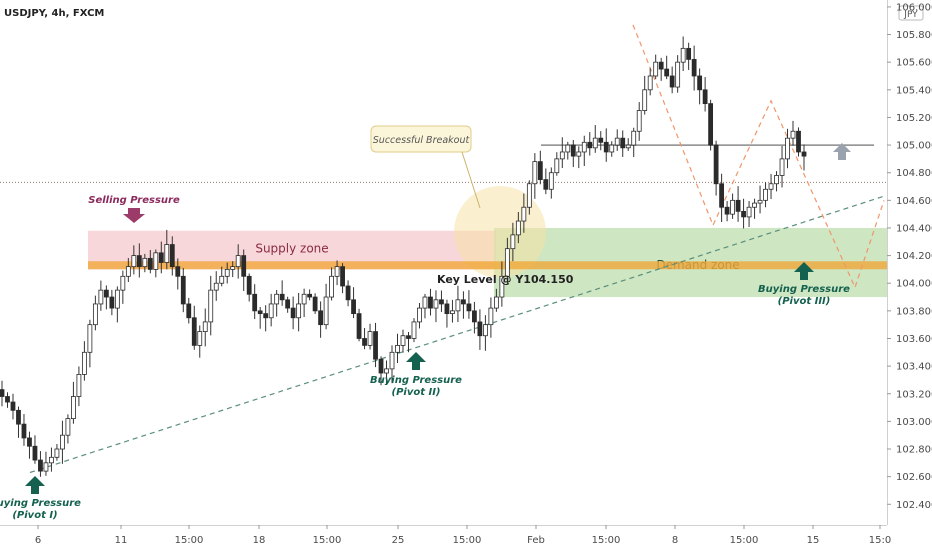  What do you see at coordinates (914, 477) in the screenshot?
I see `y-tick-label: 102.600` at bounding box center [914, 477].